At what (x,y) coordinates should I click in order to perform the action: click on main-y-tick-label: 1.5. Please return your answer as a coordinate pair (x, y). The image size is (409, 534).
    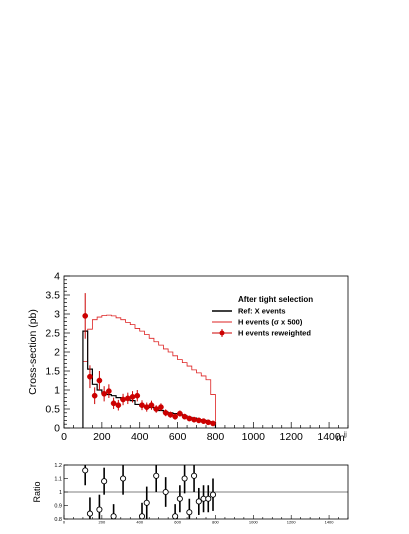
    Looking at the image, I should click on (52, 372).